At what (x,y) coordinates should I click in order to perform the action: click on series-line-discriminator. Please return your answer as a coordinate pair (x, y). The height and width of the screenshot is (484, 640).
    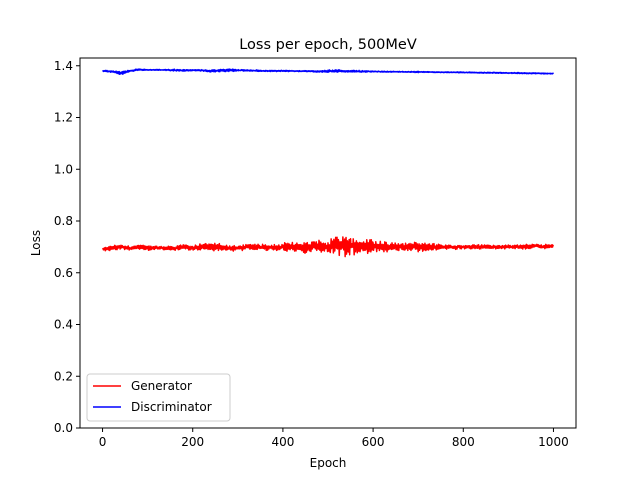
    Looking at the image, I should click on (328, 71).